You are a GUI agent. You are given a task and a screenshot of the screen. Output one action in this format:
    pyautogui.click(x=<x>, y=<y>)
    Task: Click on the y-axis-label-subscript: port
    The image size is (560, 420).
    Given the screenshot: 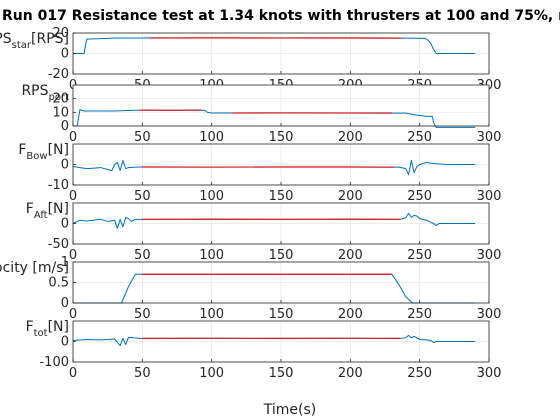 What is the action you would take?
    pyautogui.click(x=59, y=97)
    